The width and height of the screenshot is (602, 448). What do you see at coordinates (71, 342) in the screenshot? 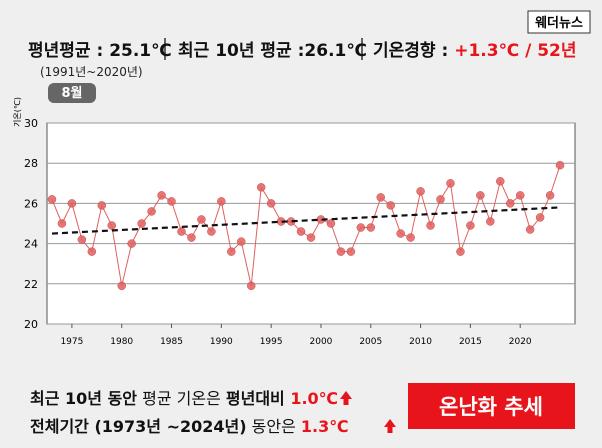
I see `x-tick-label: 1975` at bounding box center [71, 342].